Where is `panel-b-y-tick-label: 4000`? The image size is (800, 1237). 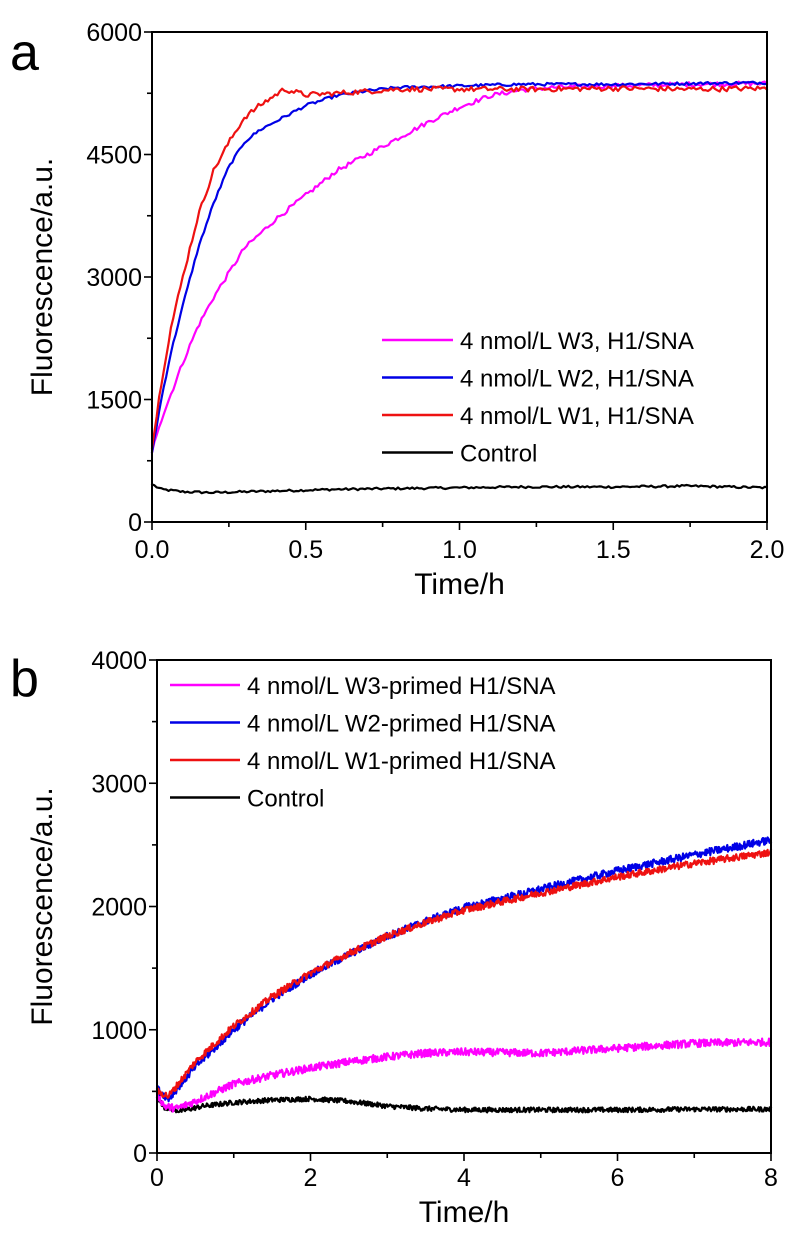 panel-b-y-tick-label: 4000 is located at coordinates (119, 661).